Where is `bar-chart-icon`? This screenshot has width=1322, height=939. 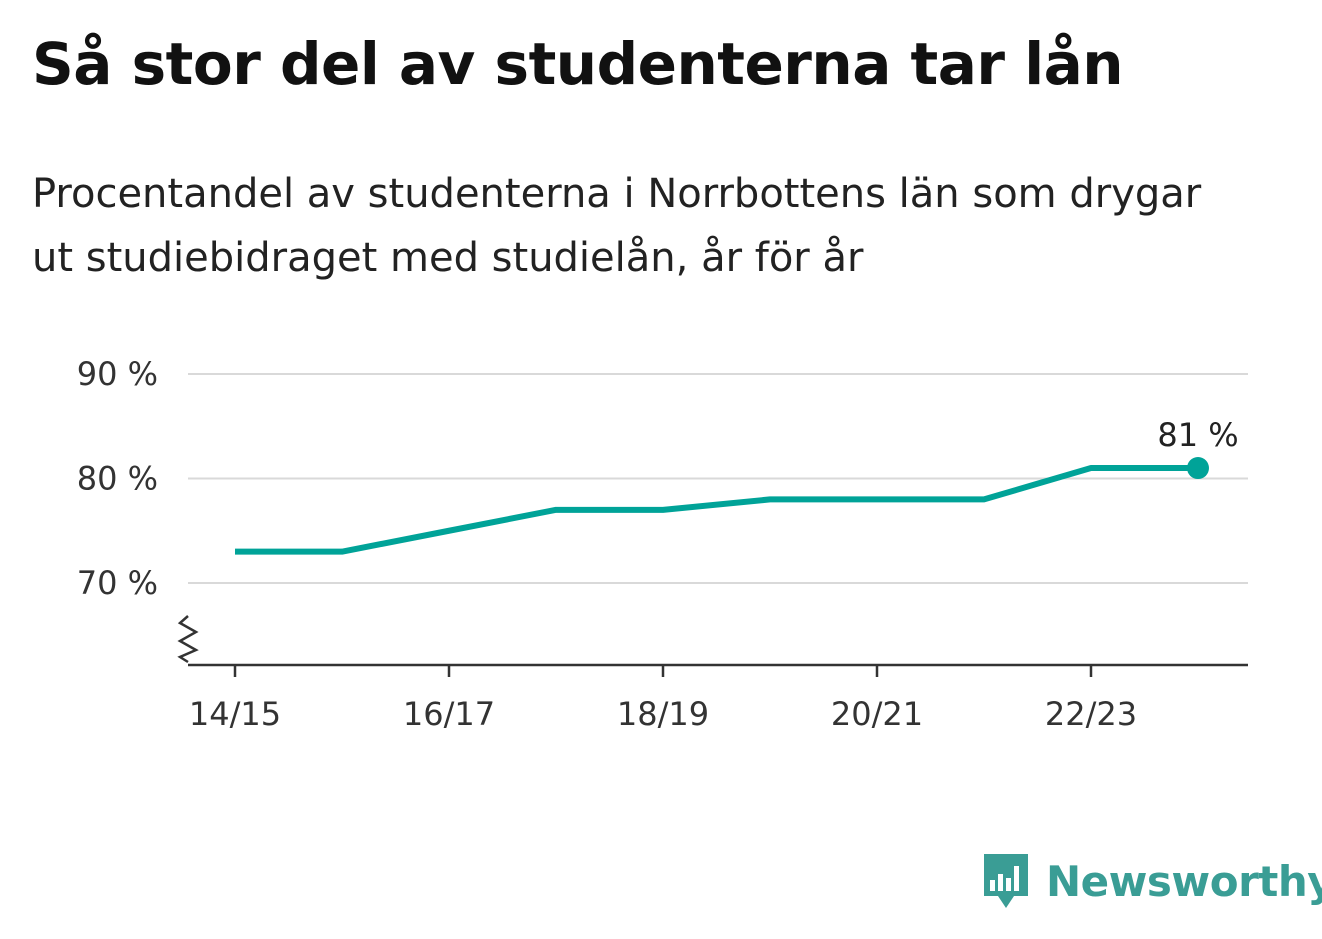
bar-chart-icon is located at coordinates (1006, 881).